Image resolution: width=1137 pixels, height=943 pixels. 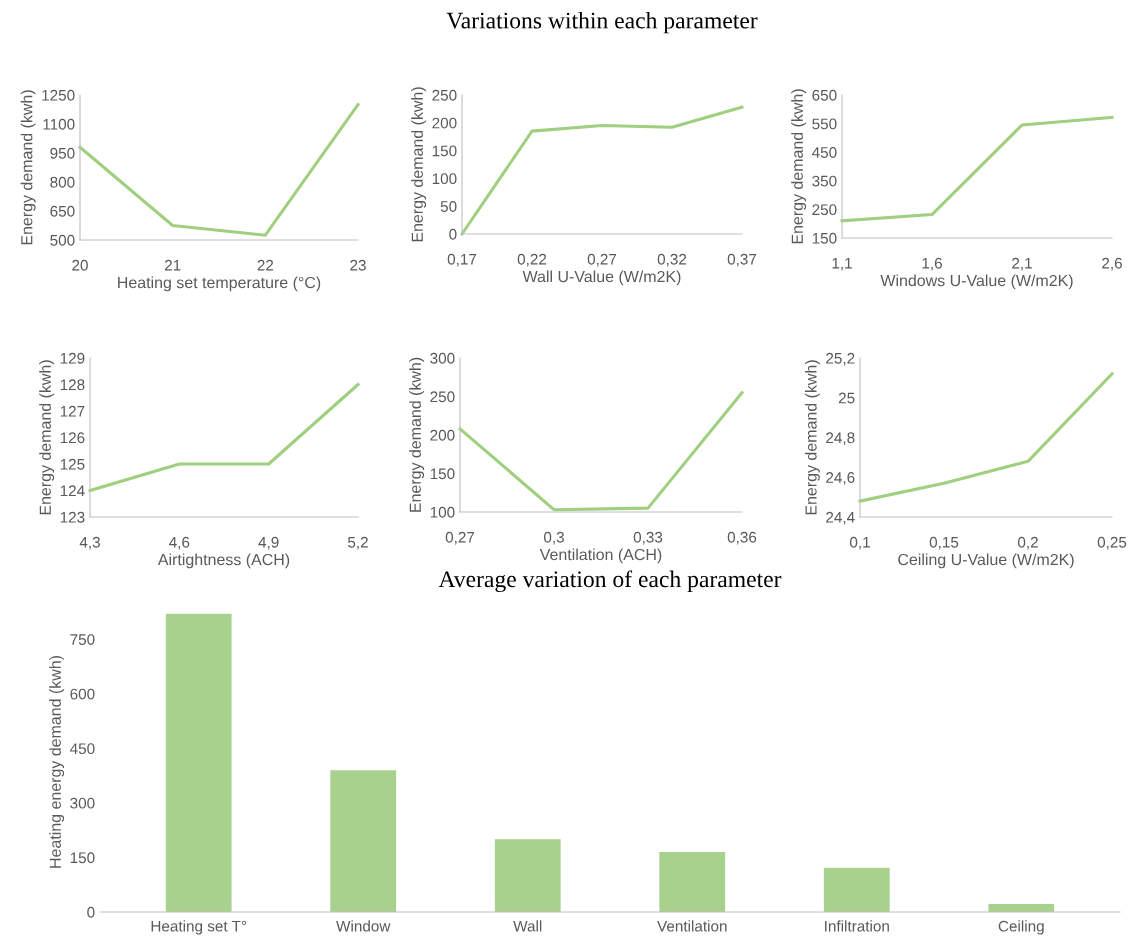 What do you see at coordinates (976, 282) in the screenshot?
I see `x-axis-title: Windows U-Value (W/m2K)` at bounding box center [976, 282].